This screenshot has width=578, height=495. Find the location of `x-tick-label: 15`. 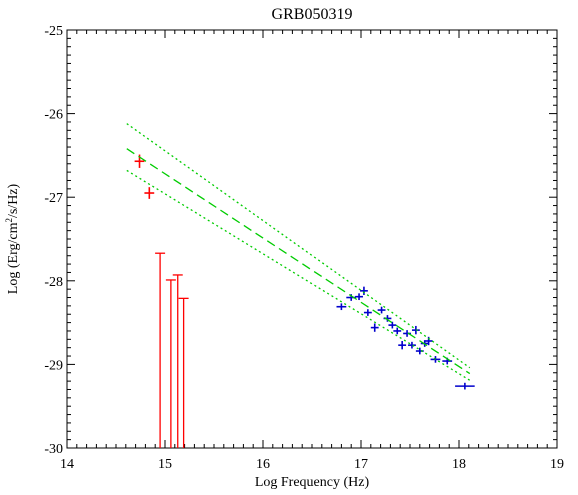

x-tick-label: 15 is located at coordinates (165, 464).